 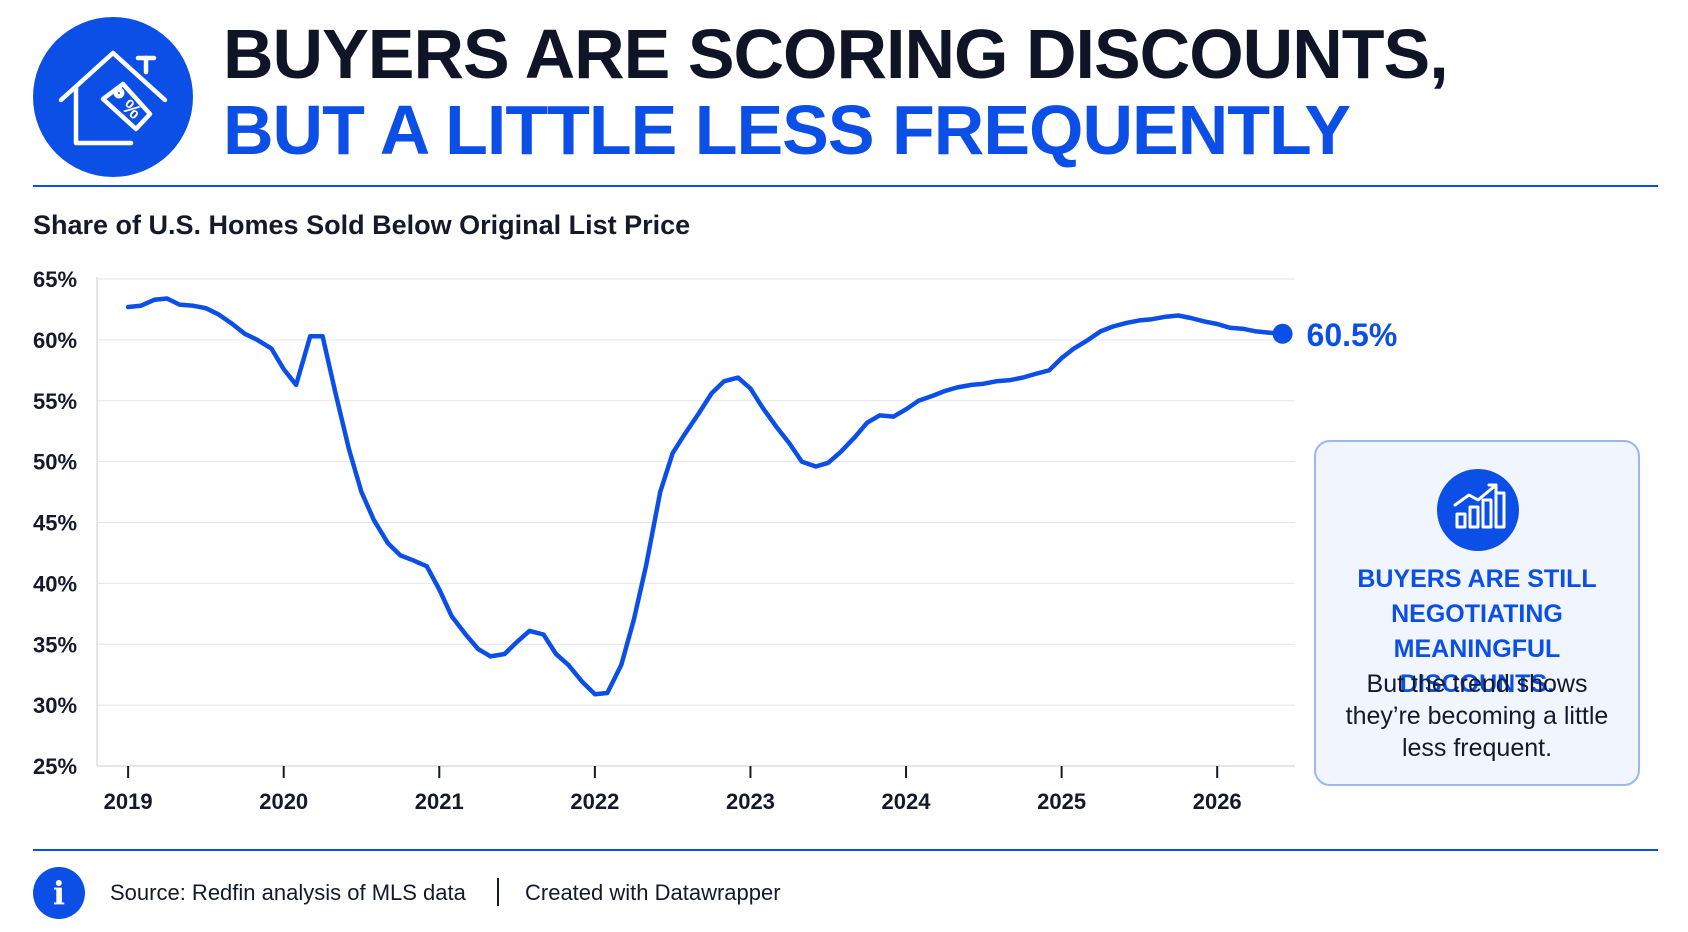 What do you see at coordinates (594, 801) in the screenshot?
I see `x-tick-label: 2022` at bounding box center [594, 801].